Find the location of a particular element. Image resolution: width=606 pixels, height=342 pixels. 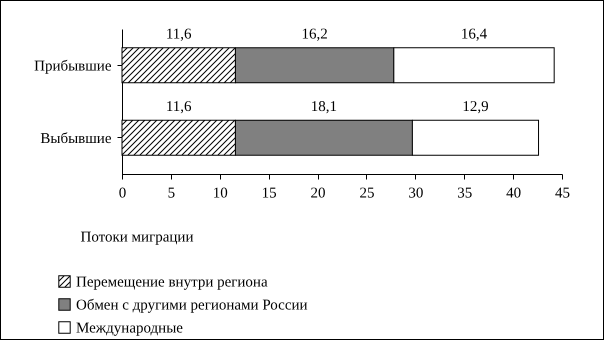

x-tick-label: 0 is located at coordinates (122, 194).